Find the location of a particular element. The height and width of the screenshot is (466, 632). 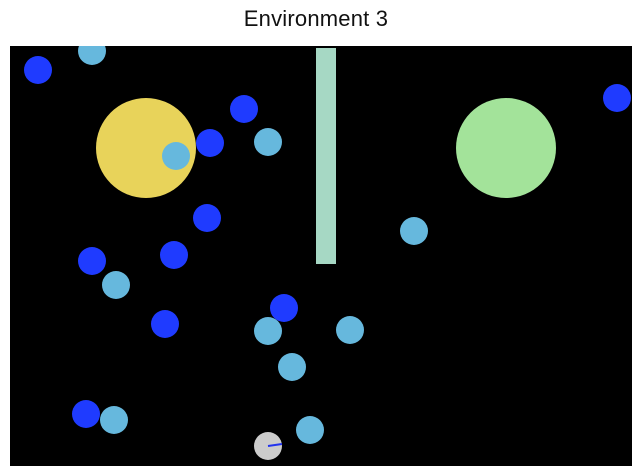

vertical-wall-barrier is located at coordinates (326, 156).